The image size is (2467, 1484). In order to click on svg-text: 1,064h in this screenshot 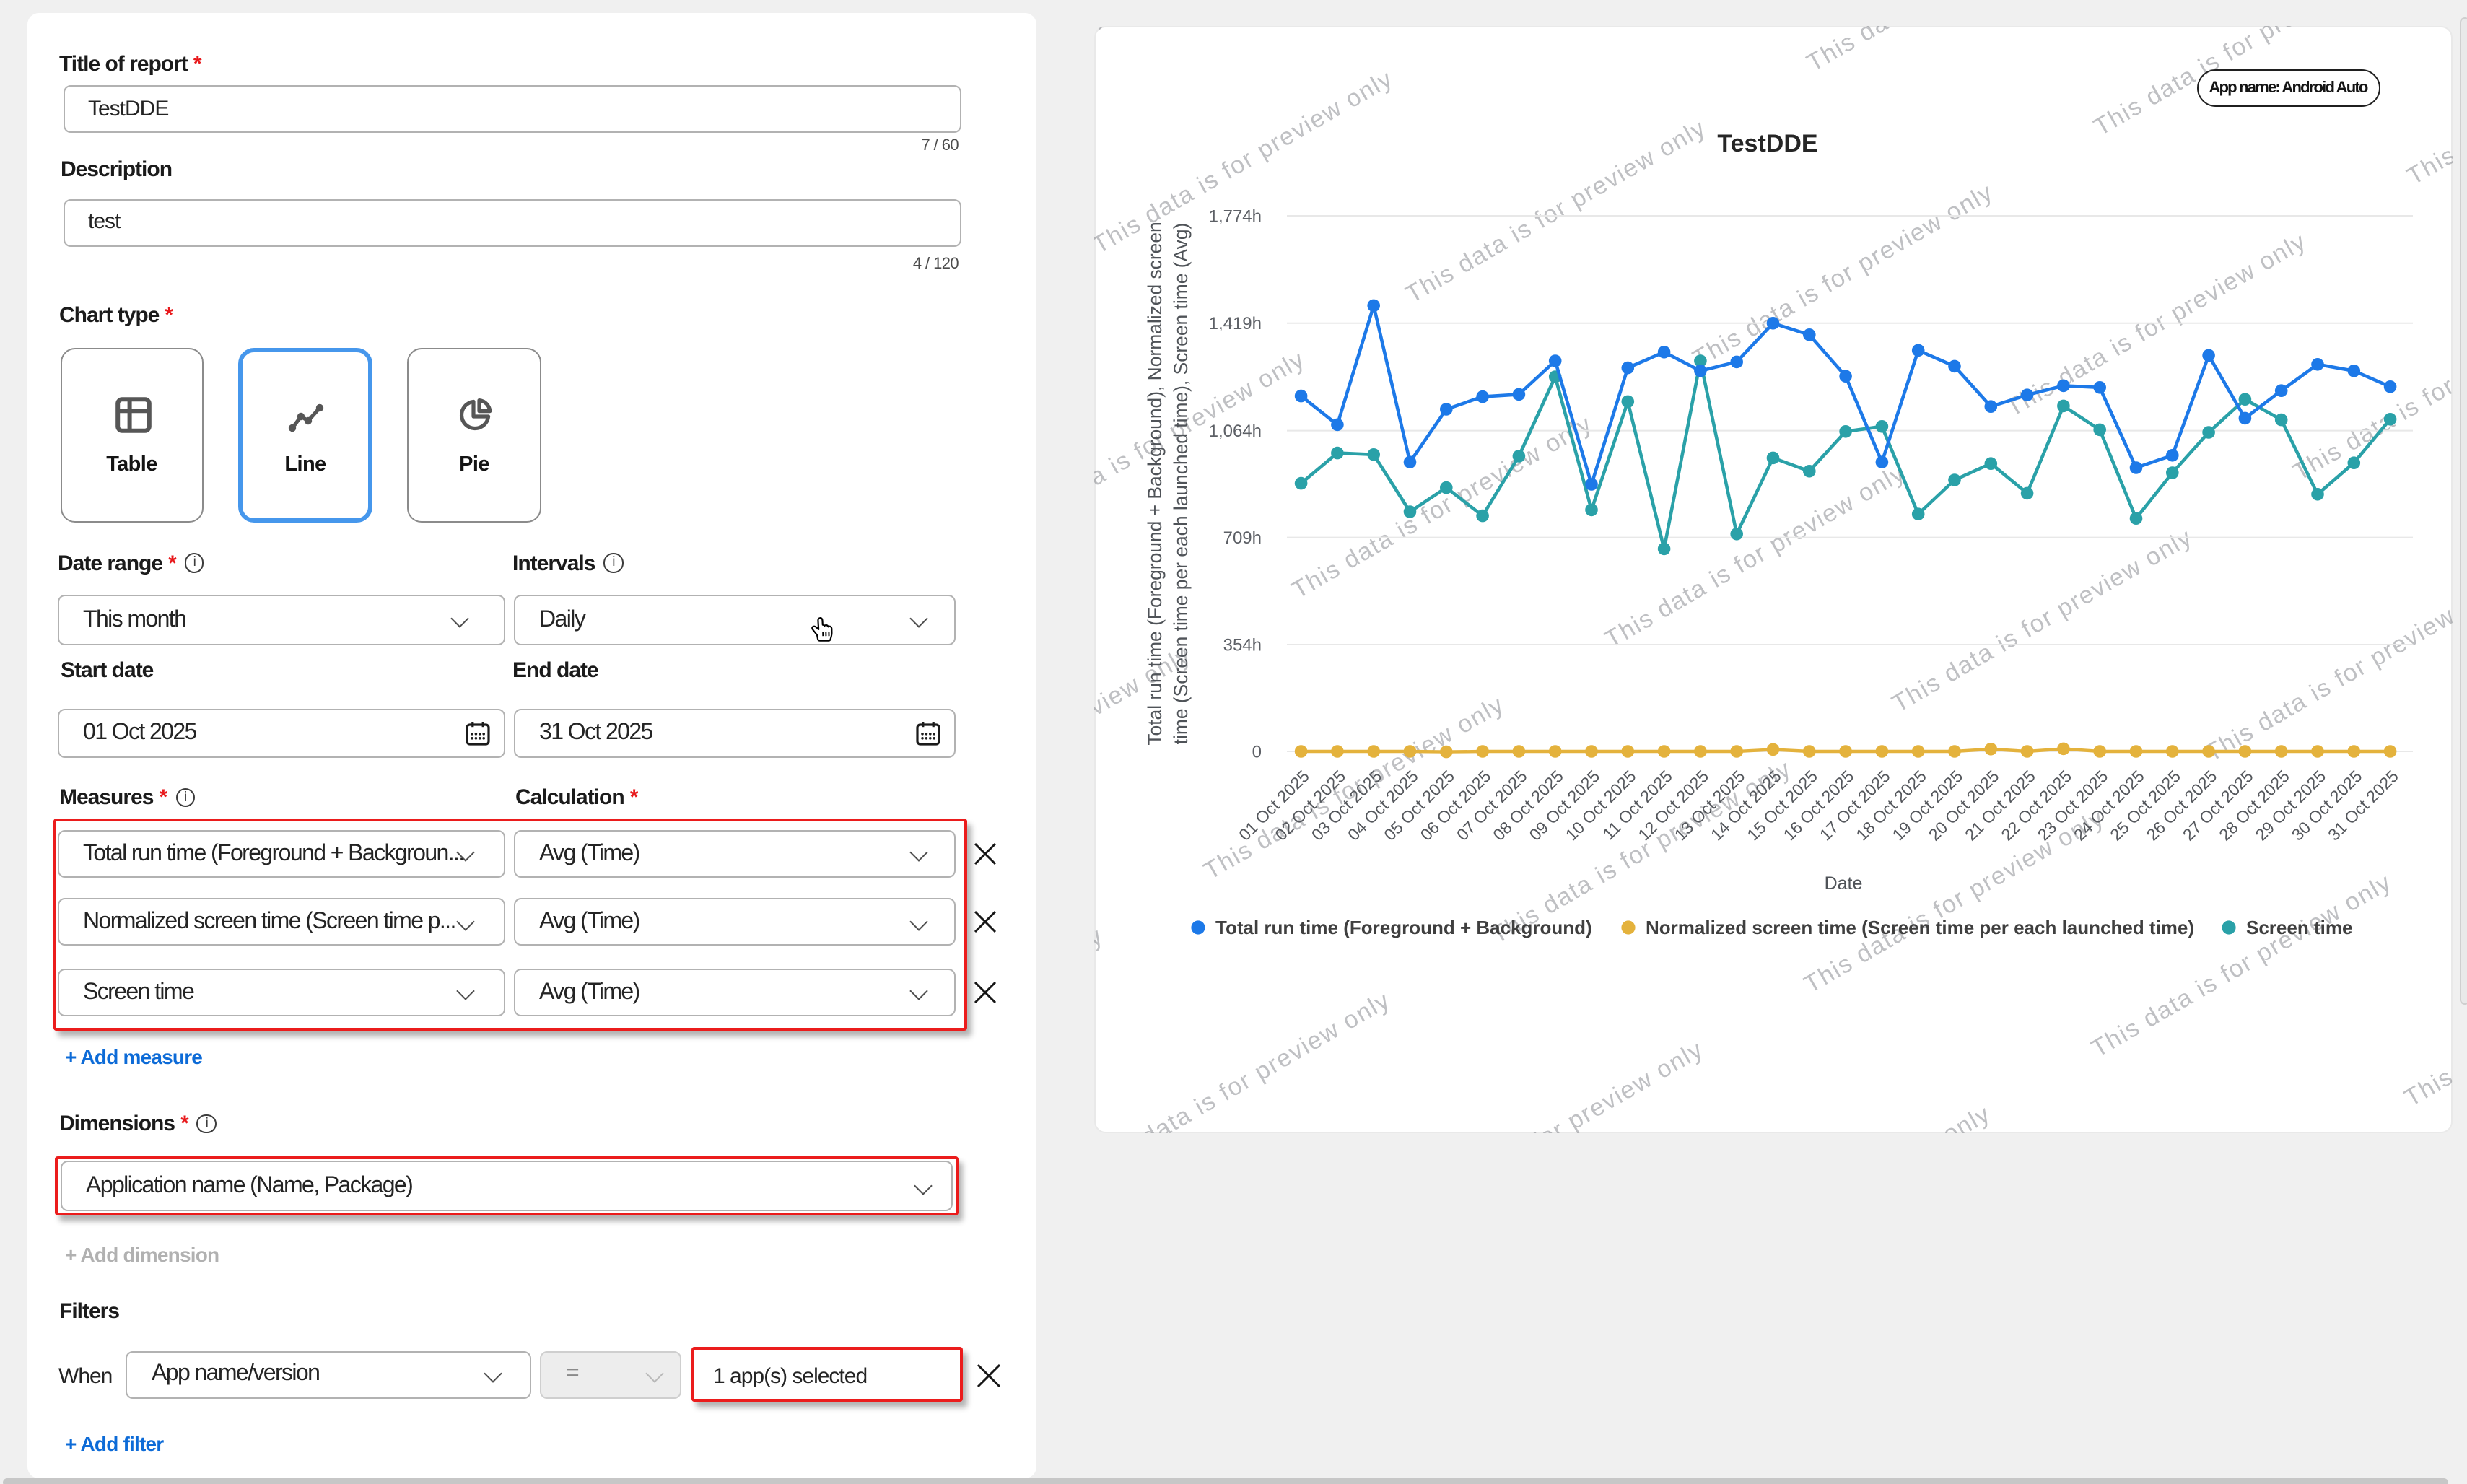, I will do `click(1234, 431)`.